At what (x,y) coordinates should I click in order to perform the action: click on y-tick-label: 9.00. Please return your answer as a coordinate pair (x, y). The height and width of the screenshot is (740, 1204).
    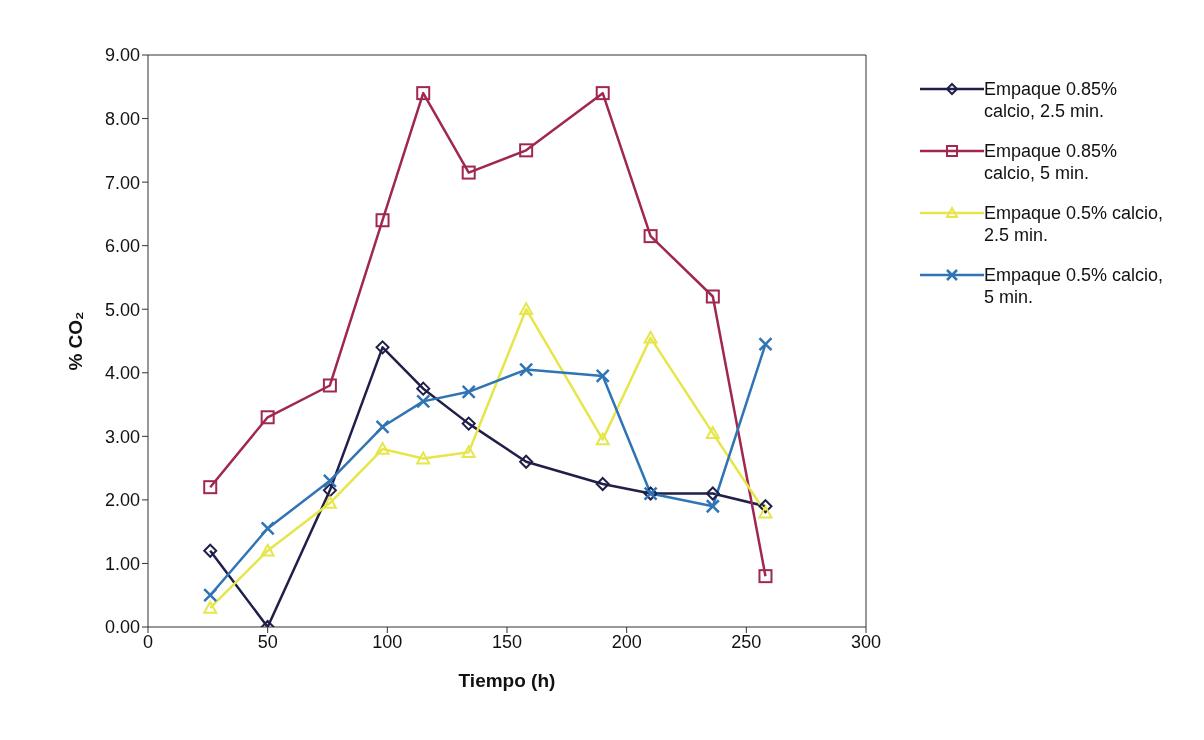
    Looking at the image, I should click on (122, 55).